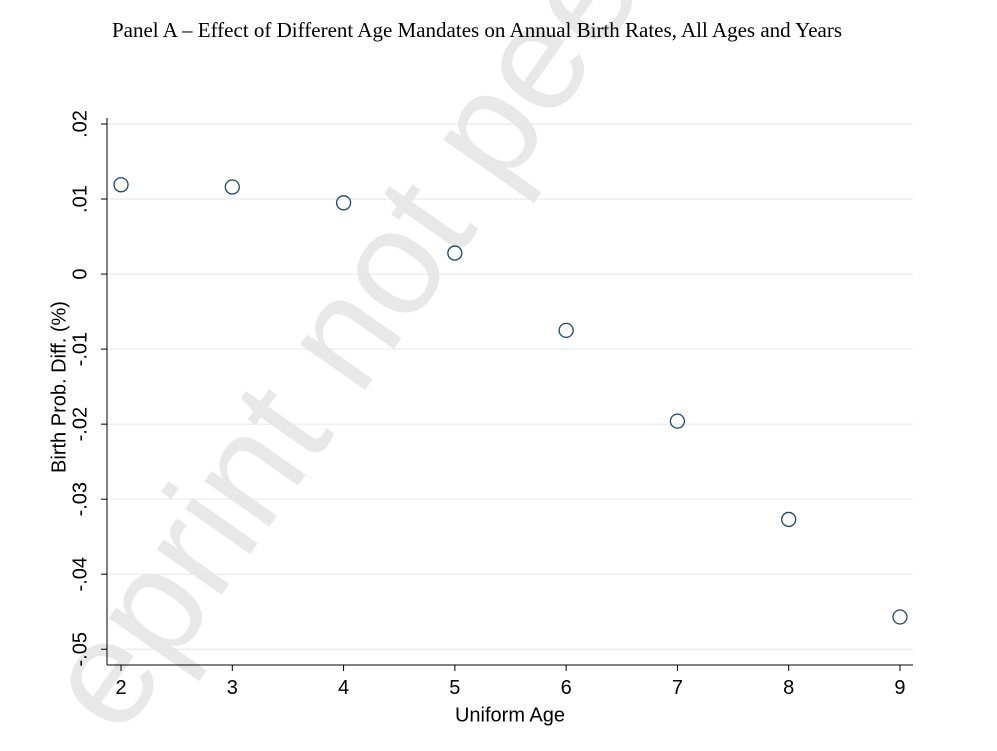 This screenshot has height=751, width=997. I want to click on x-tick-label: 3, so click(232, 688).